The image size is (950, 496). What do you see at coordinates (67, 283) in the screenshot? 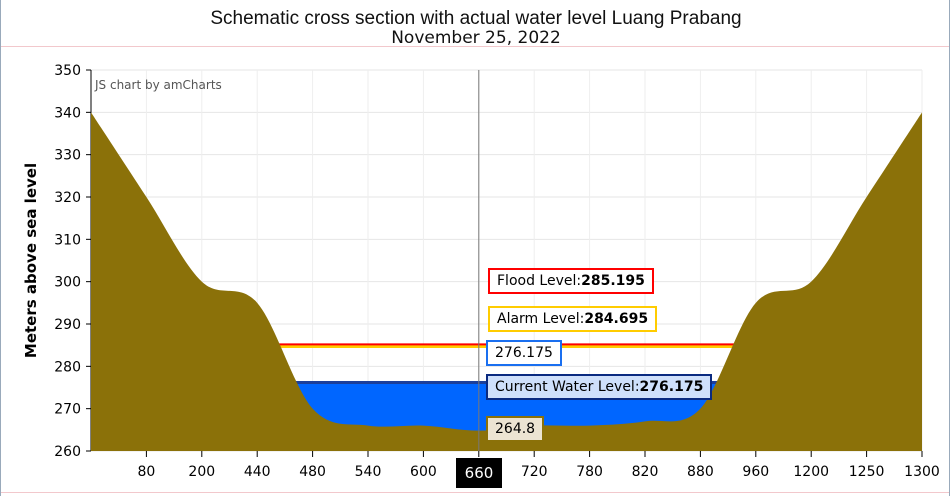
I see `y-tick-label: 300` at bounding box center [67, 283].